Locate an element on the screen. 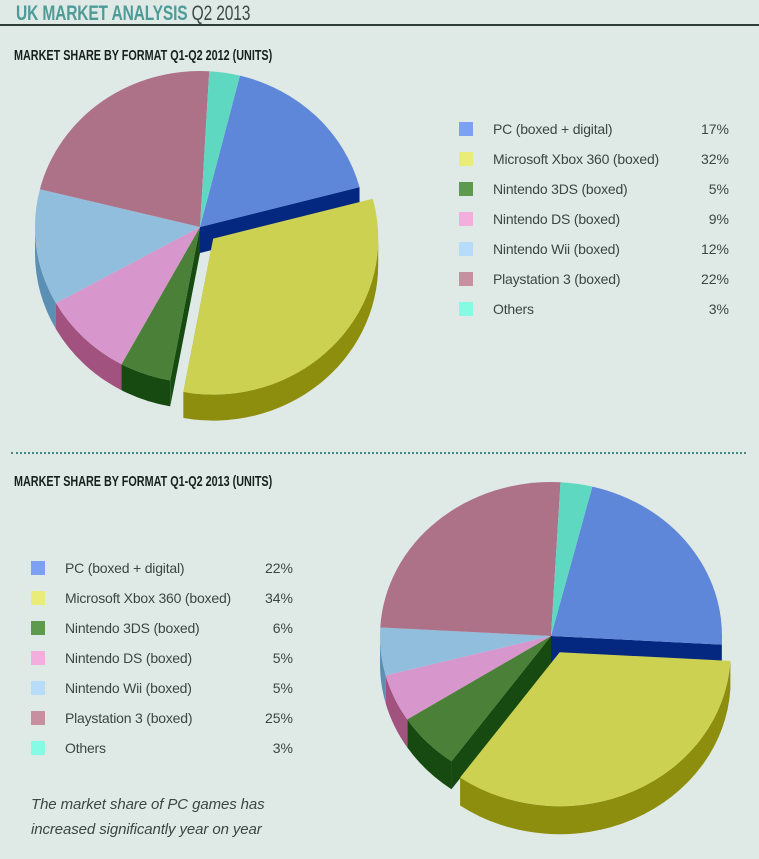 This screenshot has height=859, width=759. legend-item-pc-boxed-digital: PC (boxed + digital) 22% is located at coordinates (162, 568).